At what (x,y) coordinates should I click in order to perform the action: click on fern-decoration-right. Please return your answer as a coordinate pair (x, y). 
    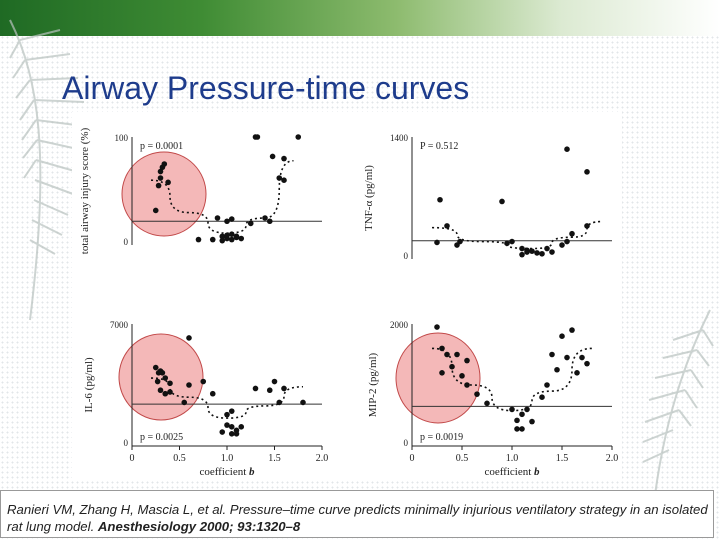
    Looking at the image, I should click on (678, 402).